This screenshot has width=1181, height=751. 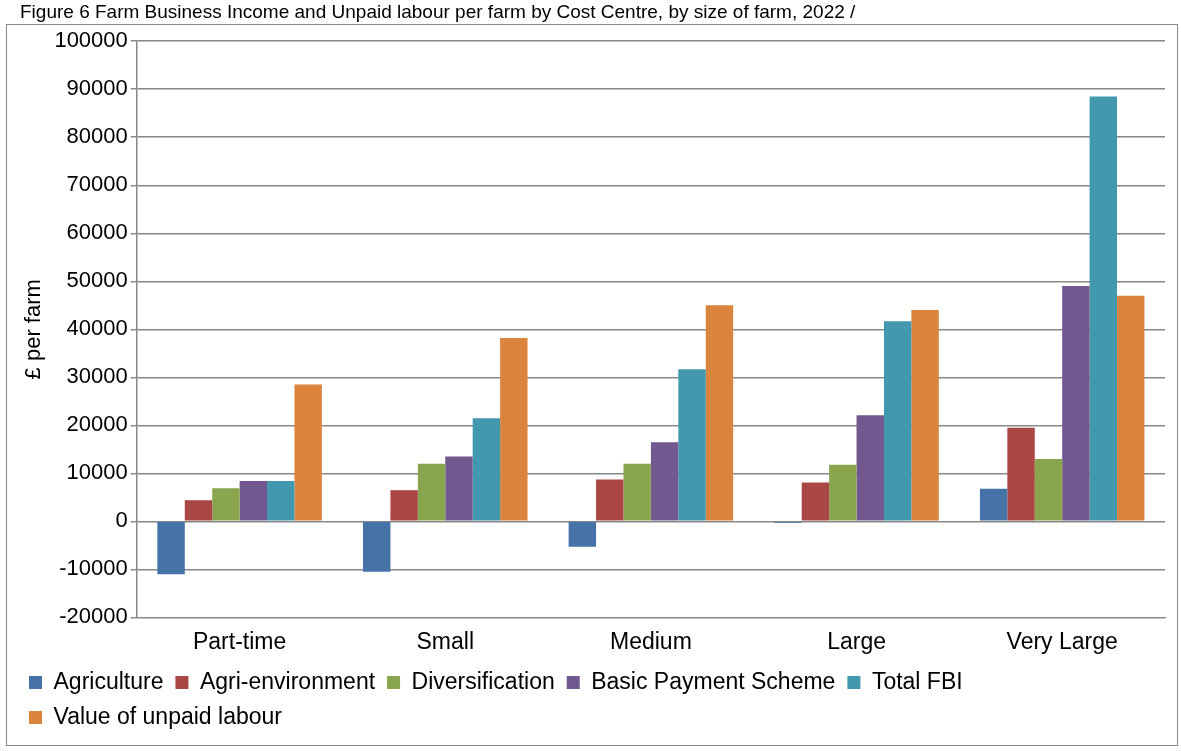 I want to click on x-tick-label: Small, so click(x=445, y=640).